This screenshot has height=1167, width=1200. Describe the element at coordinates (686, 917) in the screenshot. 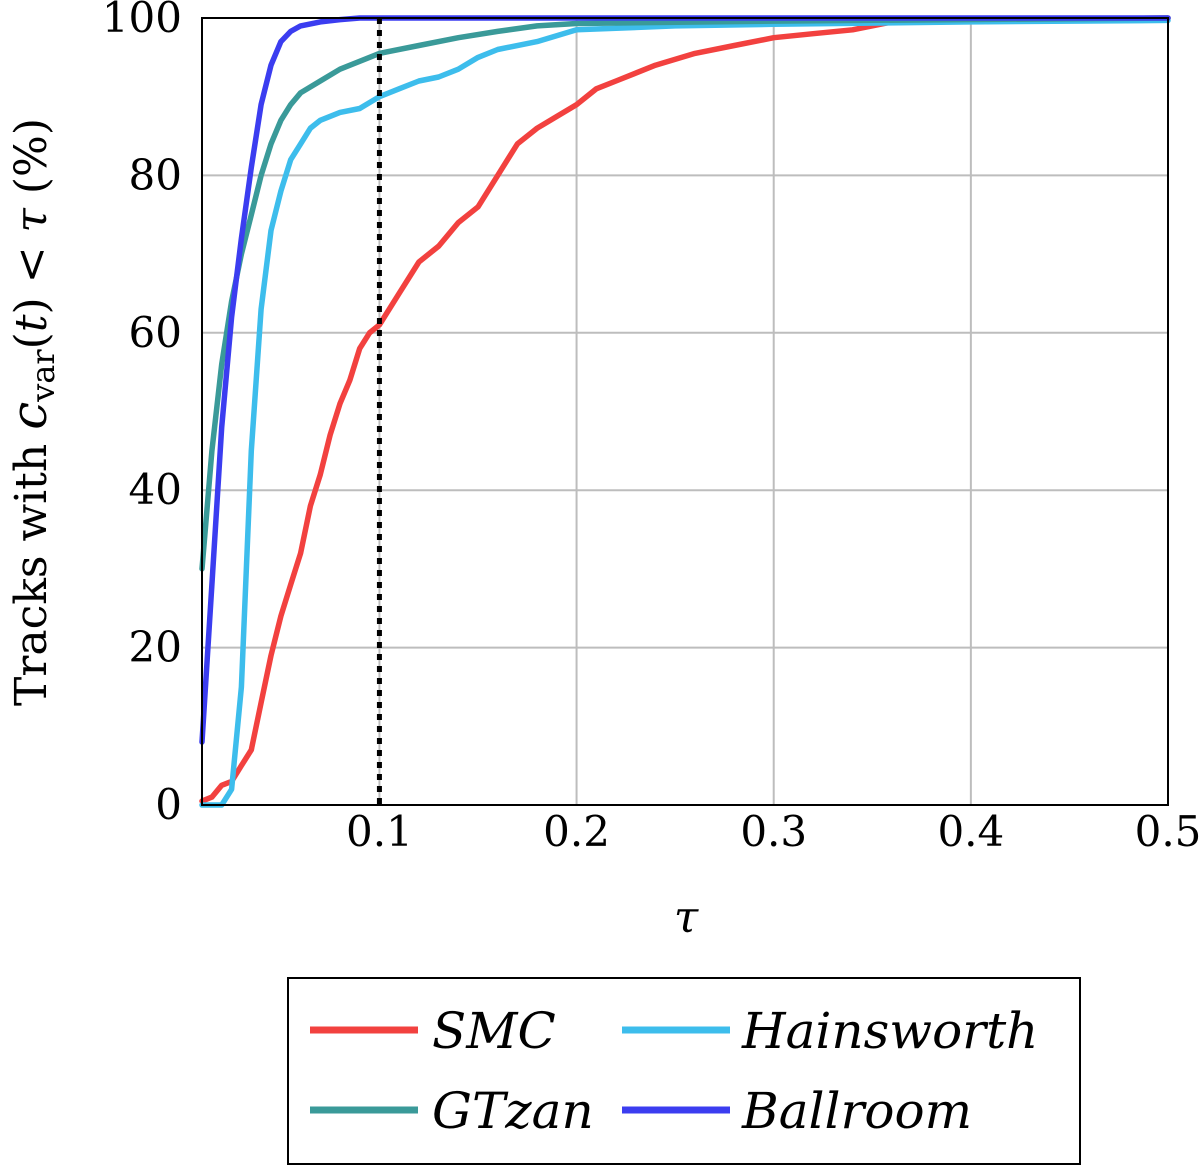

I see `x-axis-label: τ` at that location.